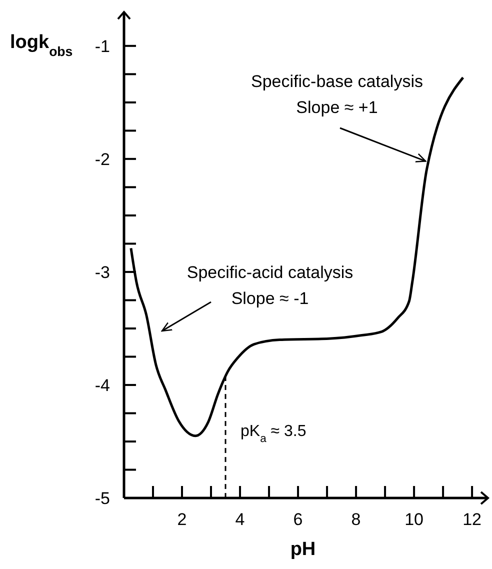 Image resolution: width=492 pixels, height=569 pixels. I want to click on x-tick-label: 12, so click(472, 519).